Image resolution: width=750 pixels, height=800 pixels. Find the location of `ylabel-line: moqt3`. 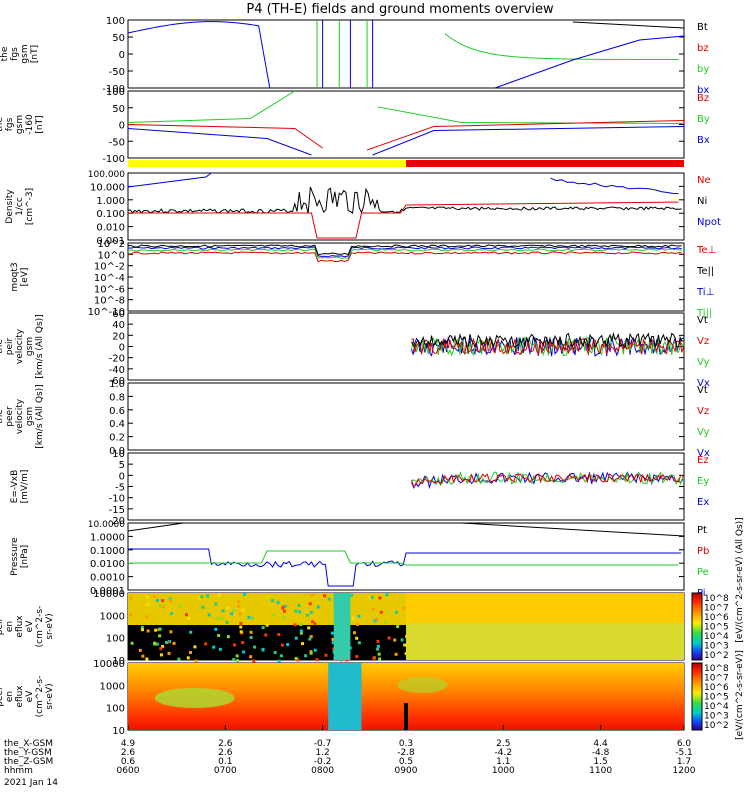

ylabel-line: moqt3 is located at coordinates (15, 276).